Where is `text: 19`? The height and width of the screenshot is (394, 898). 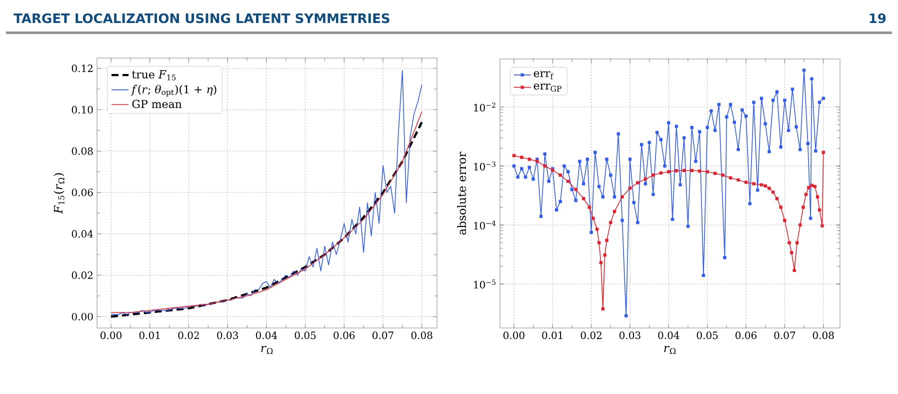
text: 19 is located at coordinates (878, 18).